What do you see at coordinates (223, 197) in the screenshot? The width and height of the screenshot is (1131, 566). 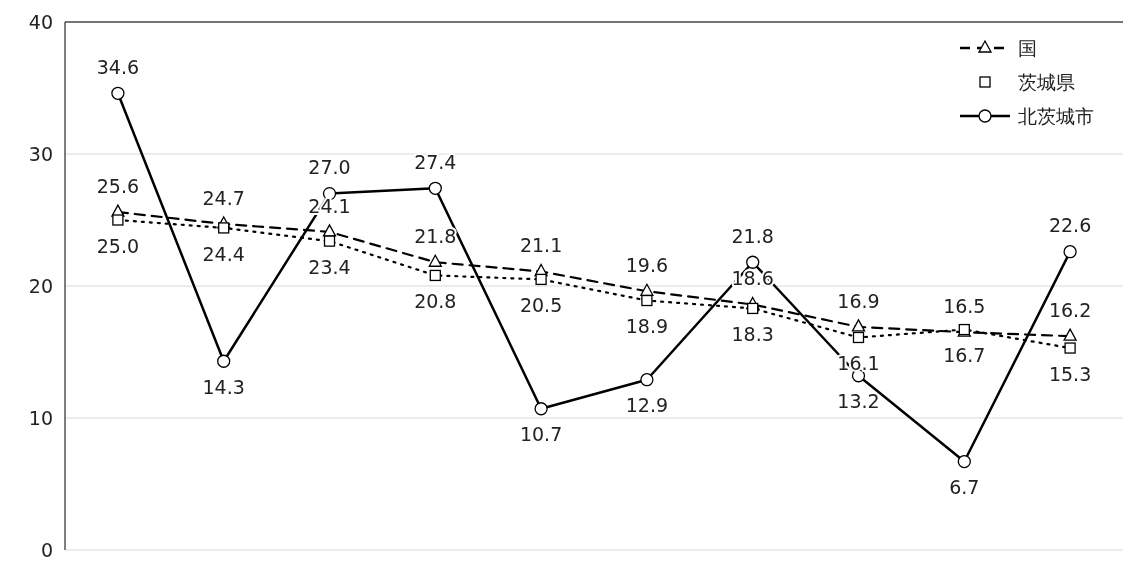 I see `data-label: 24.7` at bounding box center [223, 197].